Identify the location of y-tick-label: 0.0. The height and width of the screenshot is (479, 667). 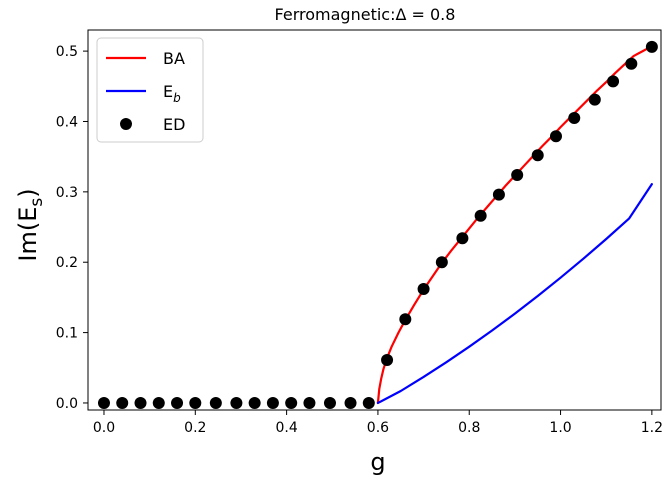
(67, 404).